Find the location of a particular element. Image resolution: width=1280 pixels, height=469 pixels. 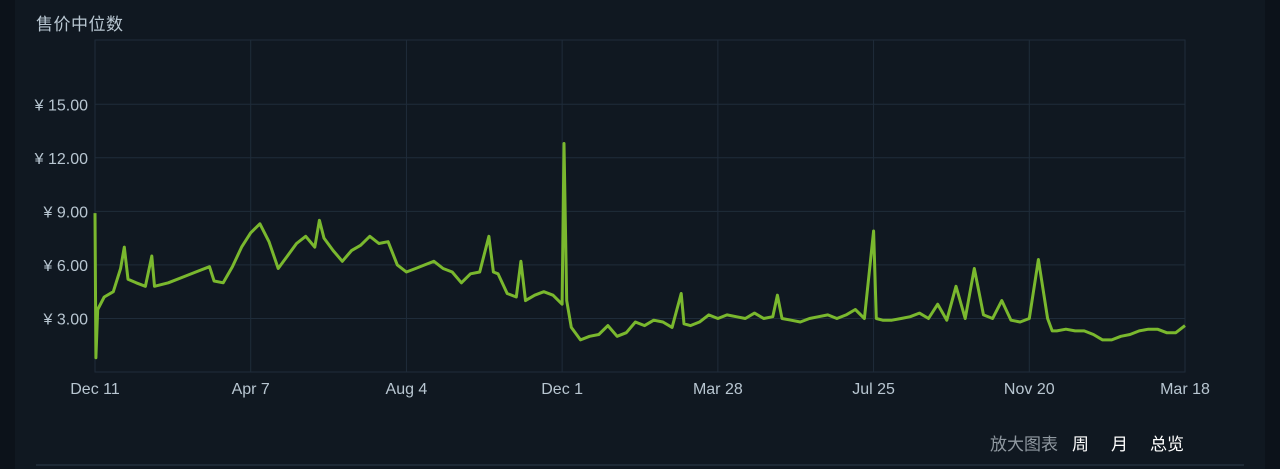

x-tick-label: Mar 18 is located at coordinates (1185, 389).